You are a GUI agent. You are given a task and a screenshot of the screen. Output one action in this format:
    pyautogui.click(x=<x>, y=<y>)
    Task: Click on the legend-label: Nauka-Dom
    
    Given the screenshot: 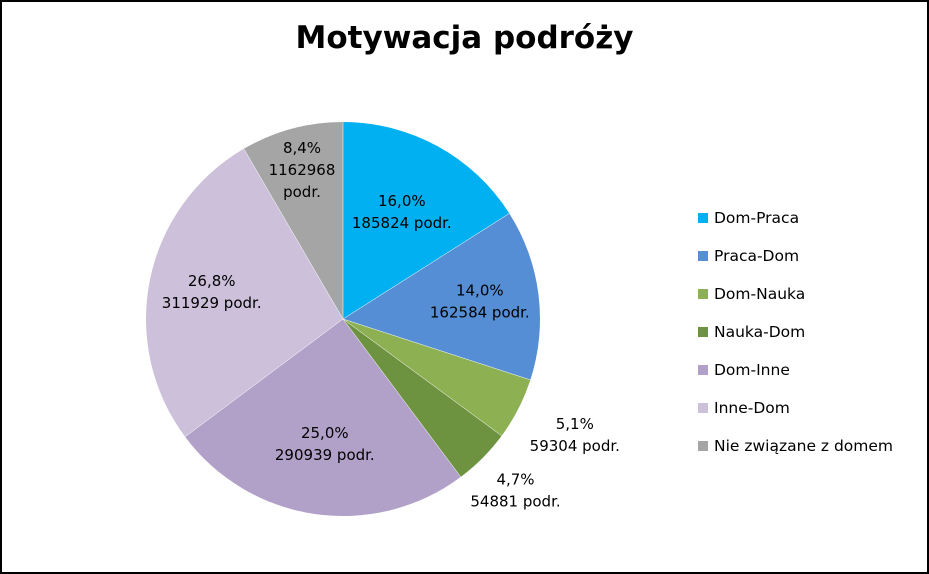 What is the action you would take?
    pyautogui.click(x=760, y=332)
    